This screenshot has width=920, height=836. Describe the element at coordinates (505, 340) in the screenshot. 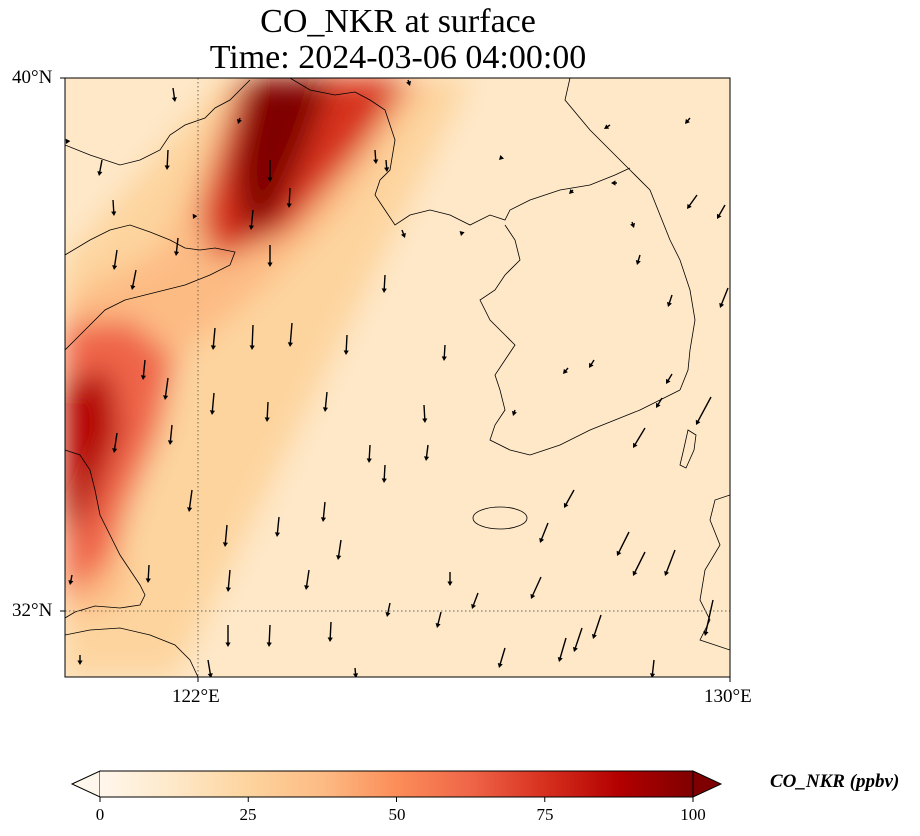

I see `korea-west-coast` at that location.